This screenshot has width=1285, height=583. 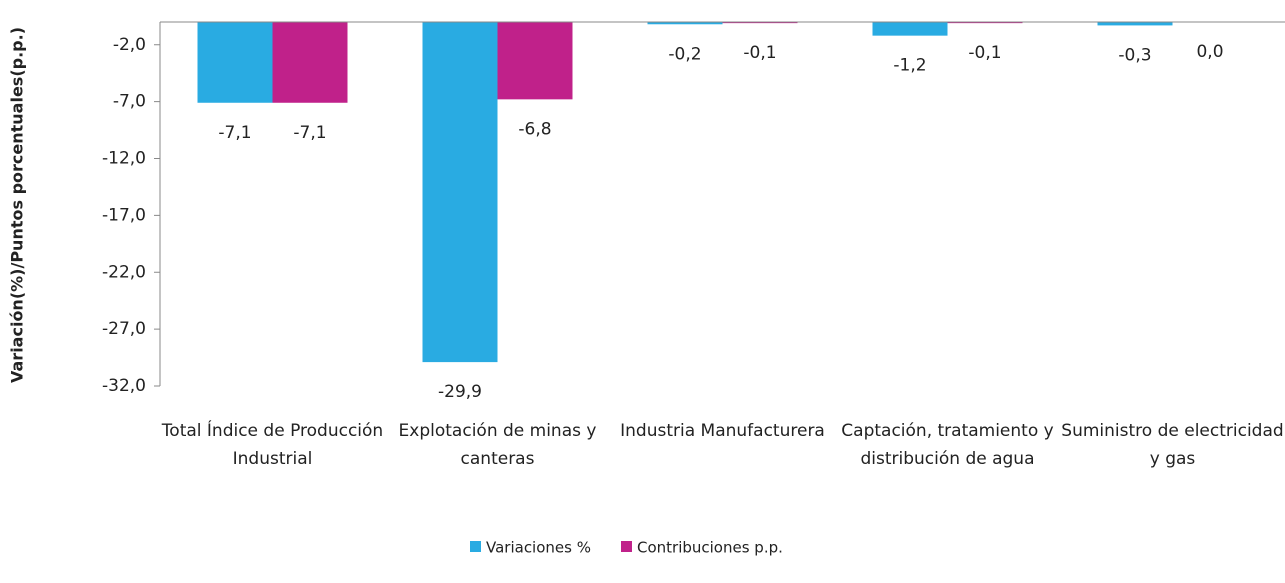 I want to click on y-axis-title: Variación(%)/Puntos porcentuales(p.p.), so click(x=17, y=205).